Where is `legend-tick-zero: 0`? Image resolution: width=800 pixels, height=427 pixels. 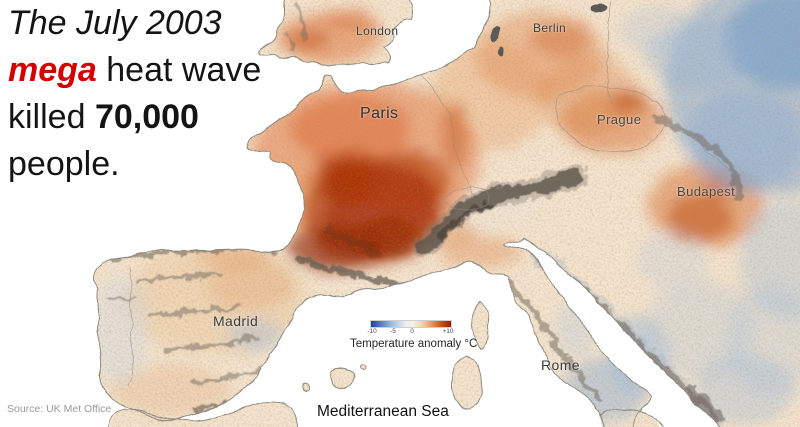
legend-tick-zero: 0 is located at coordinates (412, 331).